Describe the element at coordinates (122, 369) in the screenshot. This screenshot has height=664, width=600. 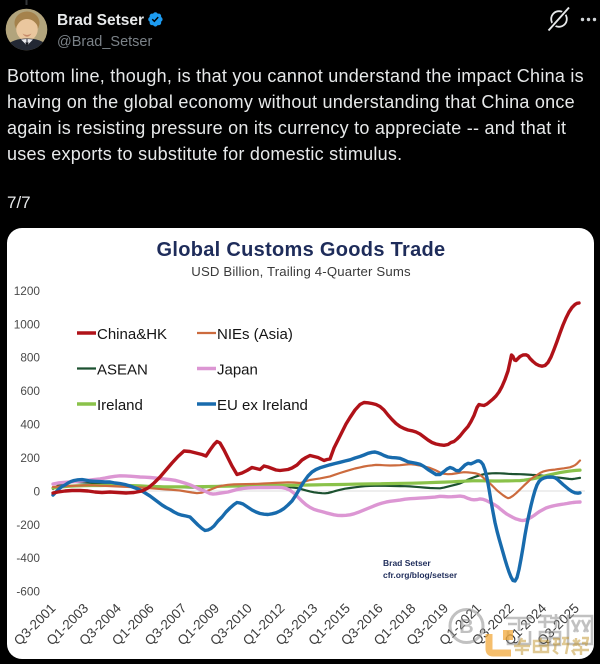
I see `svg-text: ASEAN` at that location.